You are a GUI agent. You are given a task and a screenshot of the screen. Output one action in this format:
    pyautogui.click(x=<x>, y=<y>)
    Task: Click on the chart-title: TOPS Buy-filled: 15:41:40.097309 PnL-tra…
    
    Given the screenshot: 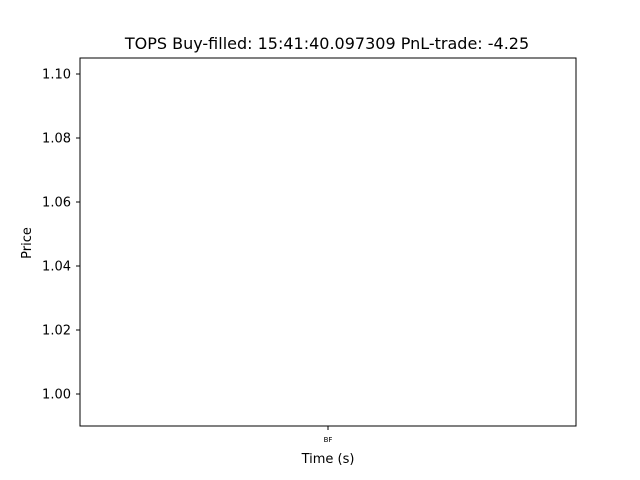 What is the action you would take?
    pyautogui.click(x=326, y=43)
    